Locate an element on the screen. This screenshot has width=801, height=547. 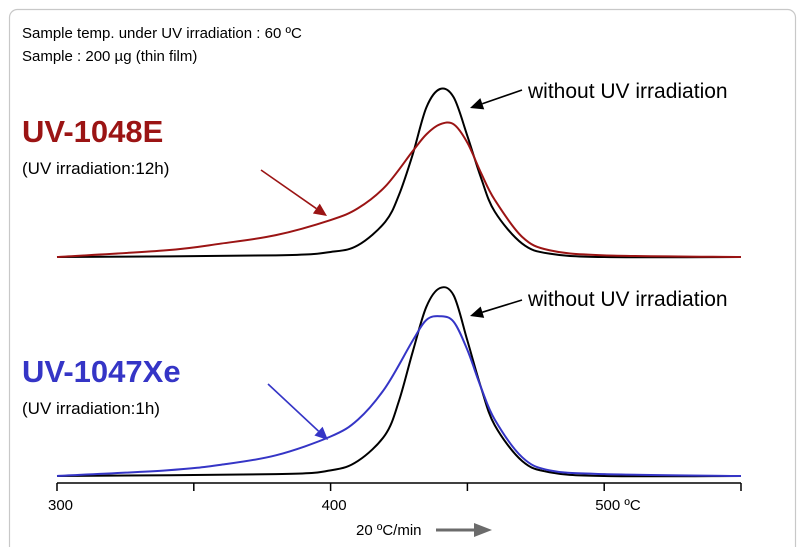
sample-label-uv1047xe: UV-1047Xe is located at coordinates (101, 371).